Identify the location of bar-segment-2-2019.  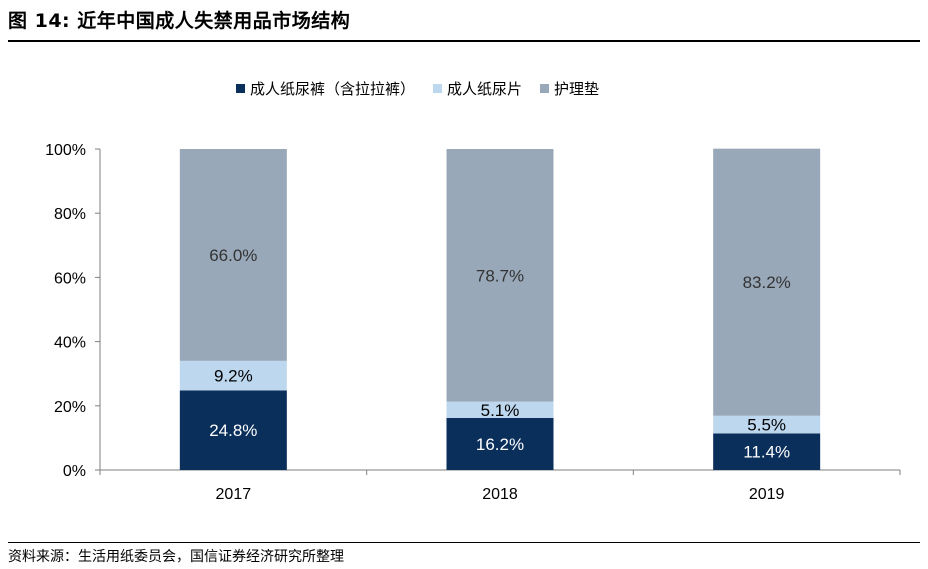
(767, 424).